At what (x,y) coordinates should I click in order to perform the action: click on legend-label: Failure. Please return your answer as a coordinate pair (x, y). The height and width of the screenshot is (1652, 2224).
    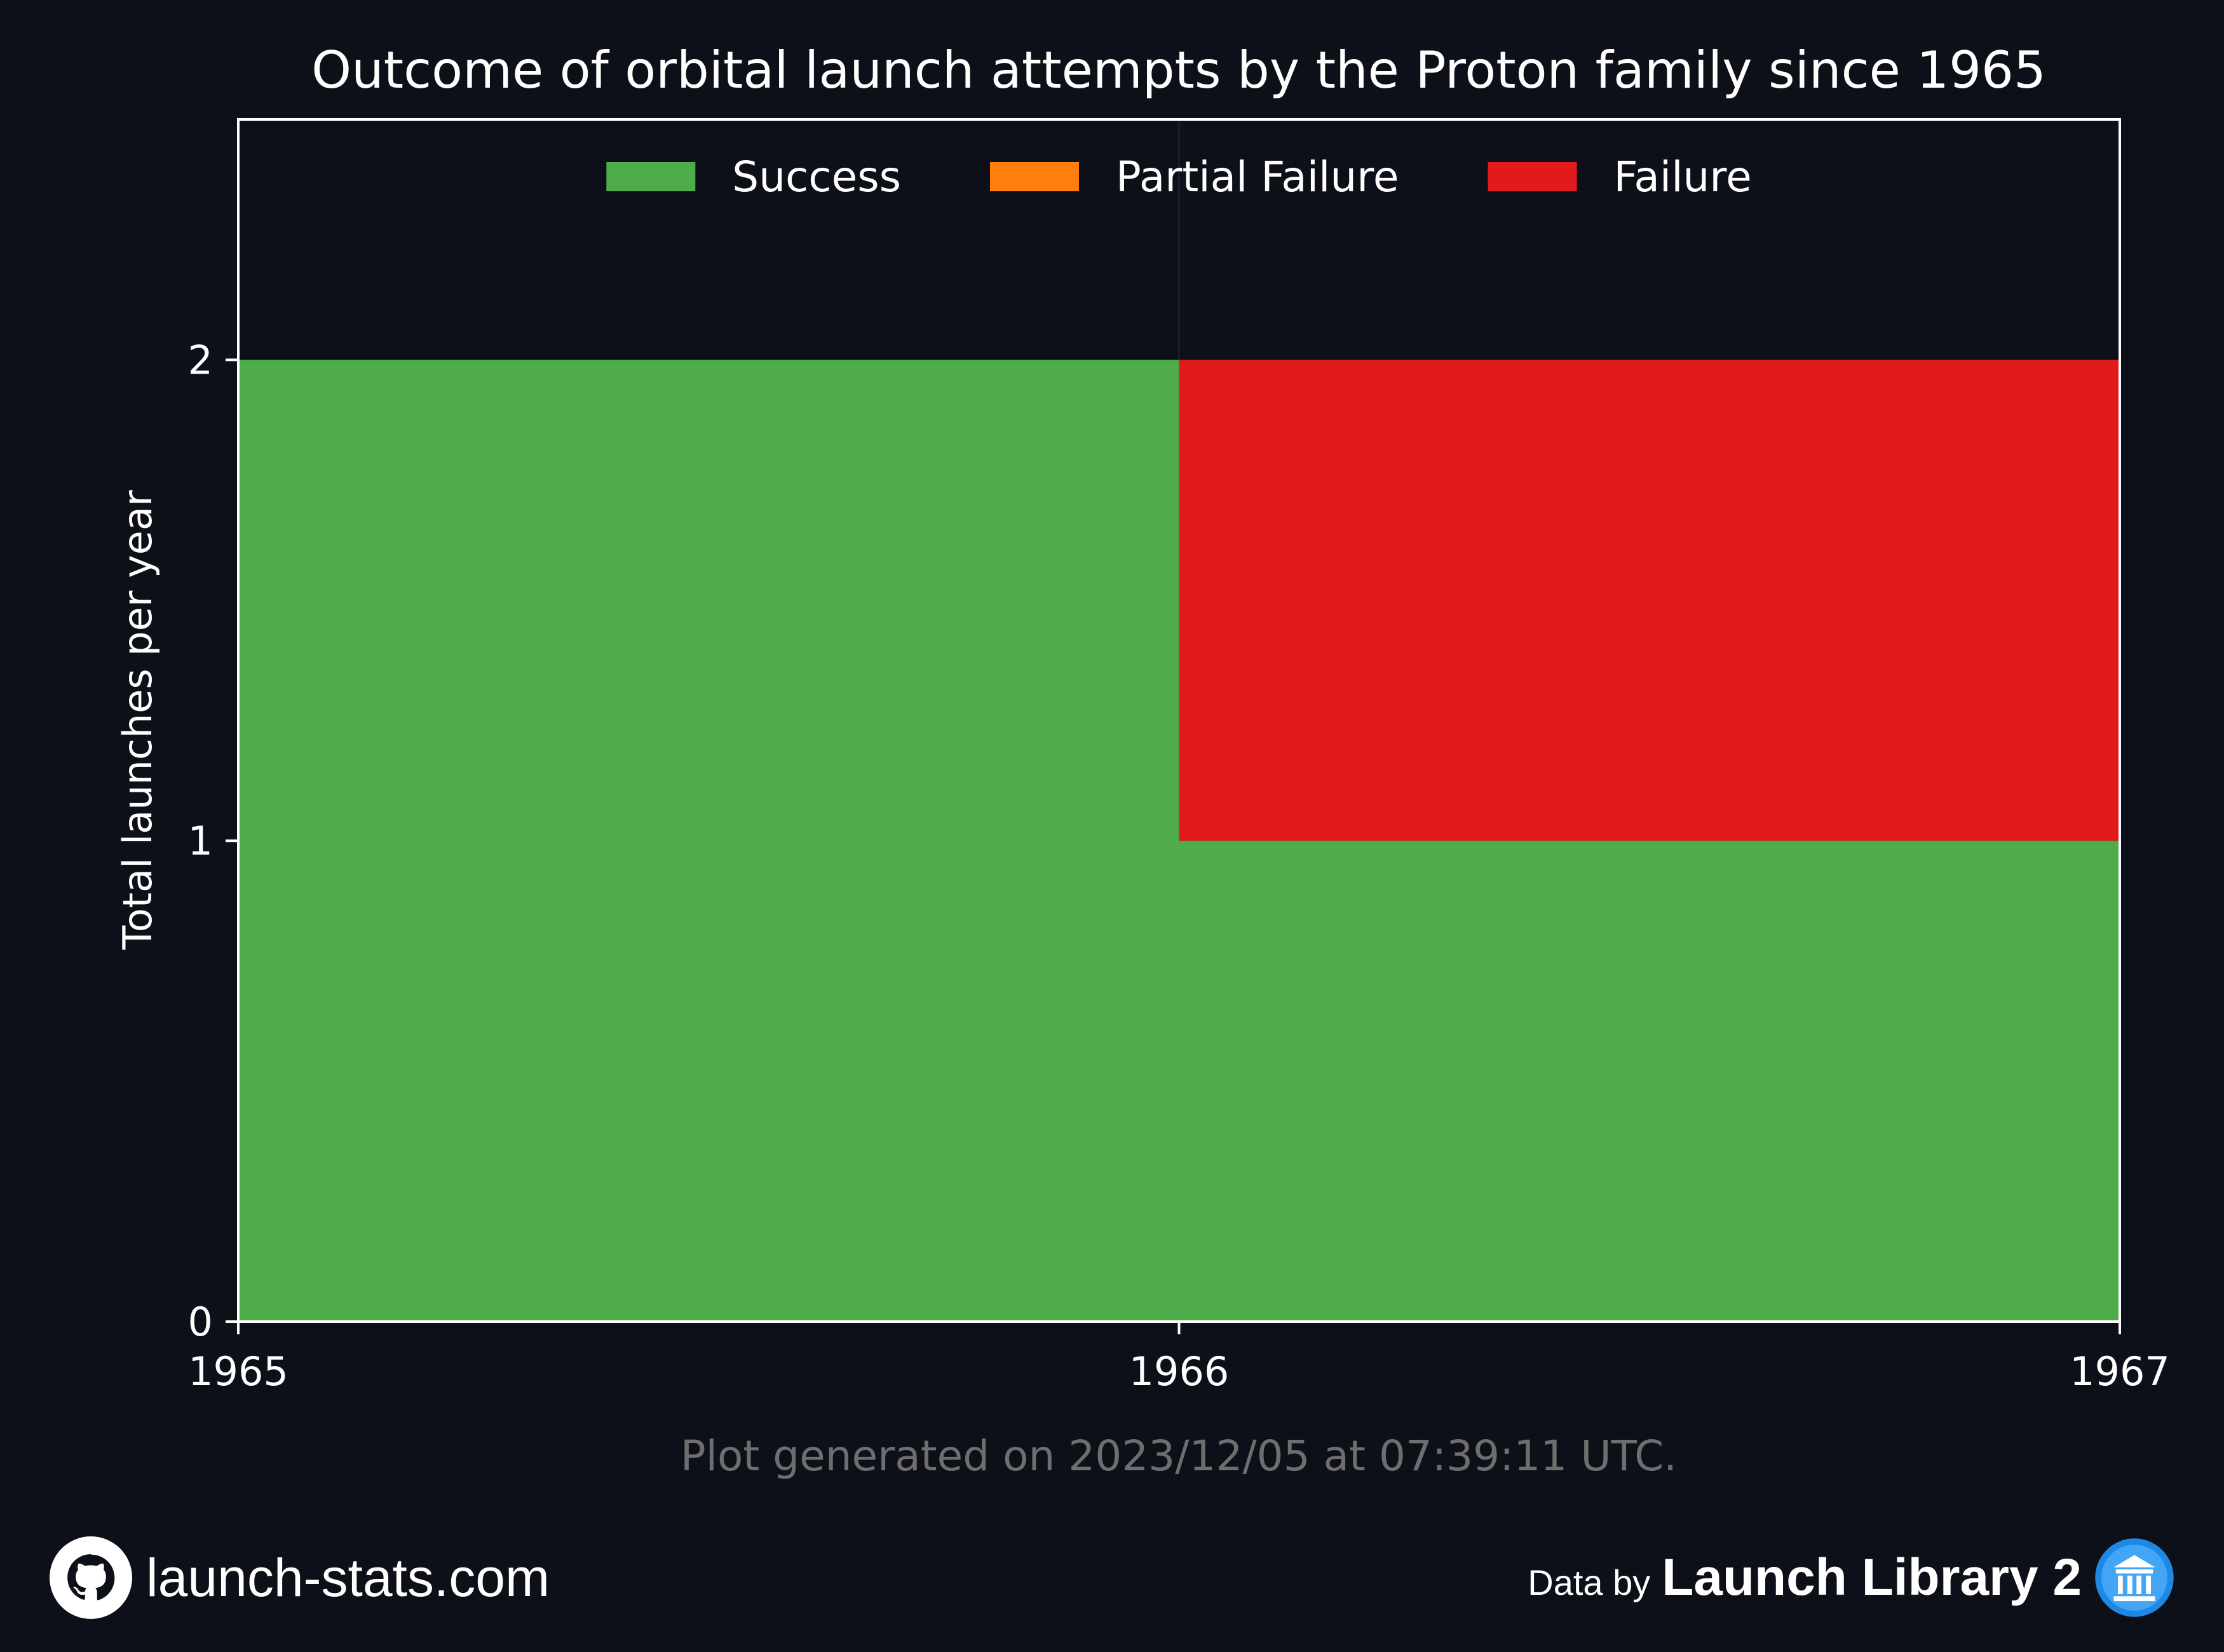
    Looking at the image, I should click on (1683, 177).